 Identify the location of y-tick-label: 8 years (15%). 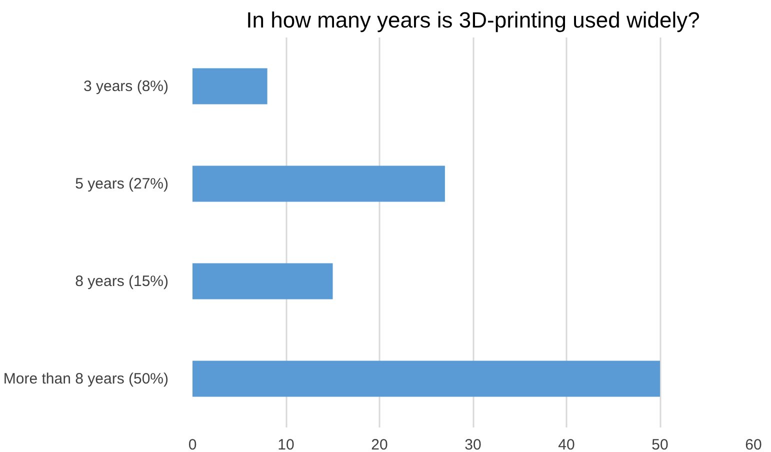
(122, 281).